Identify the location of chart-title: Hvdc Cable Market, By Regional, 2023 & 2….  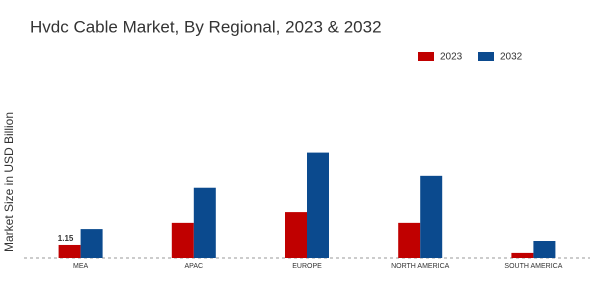
(206, 26).